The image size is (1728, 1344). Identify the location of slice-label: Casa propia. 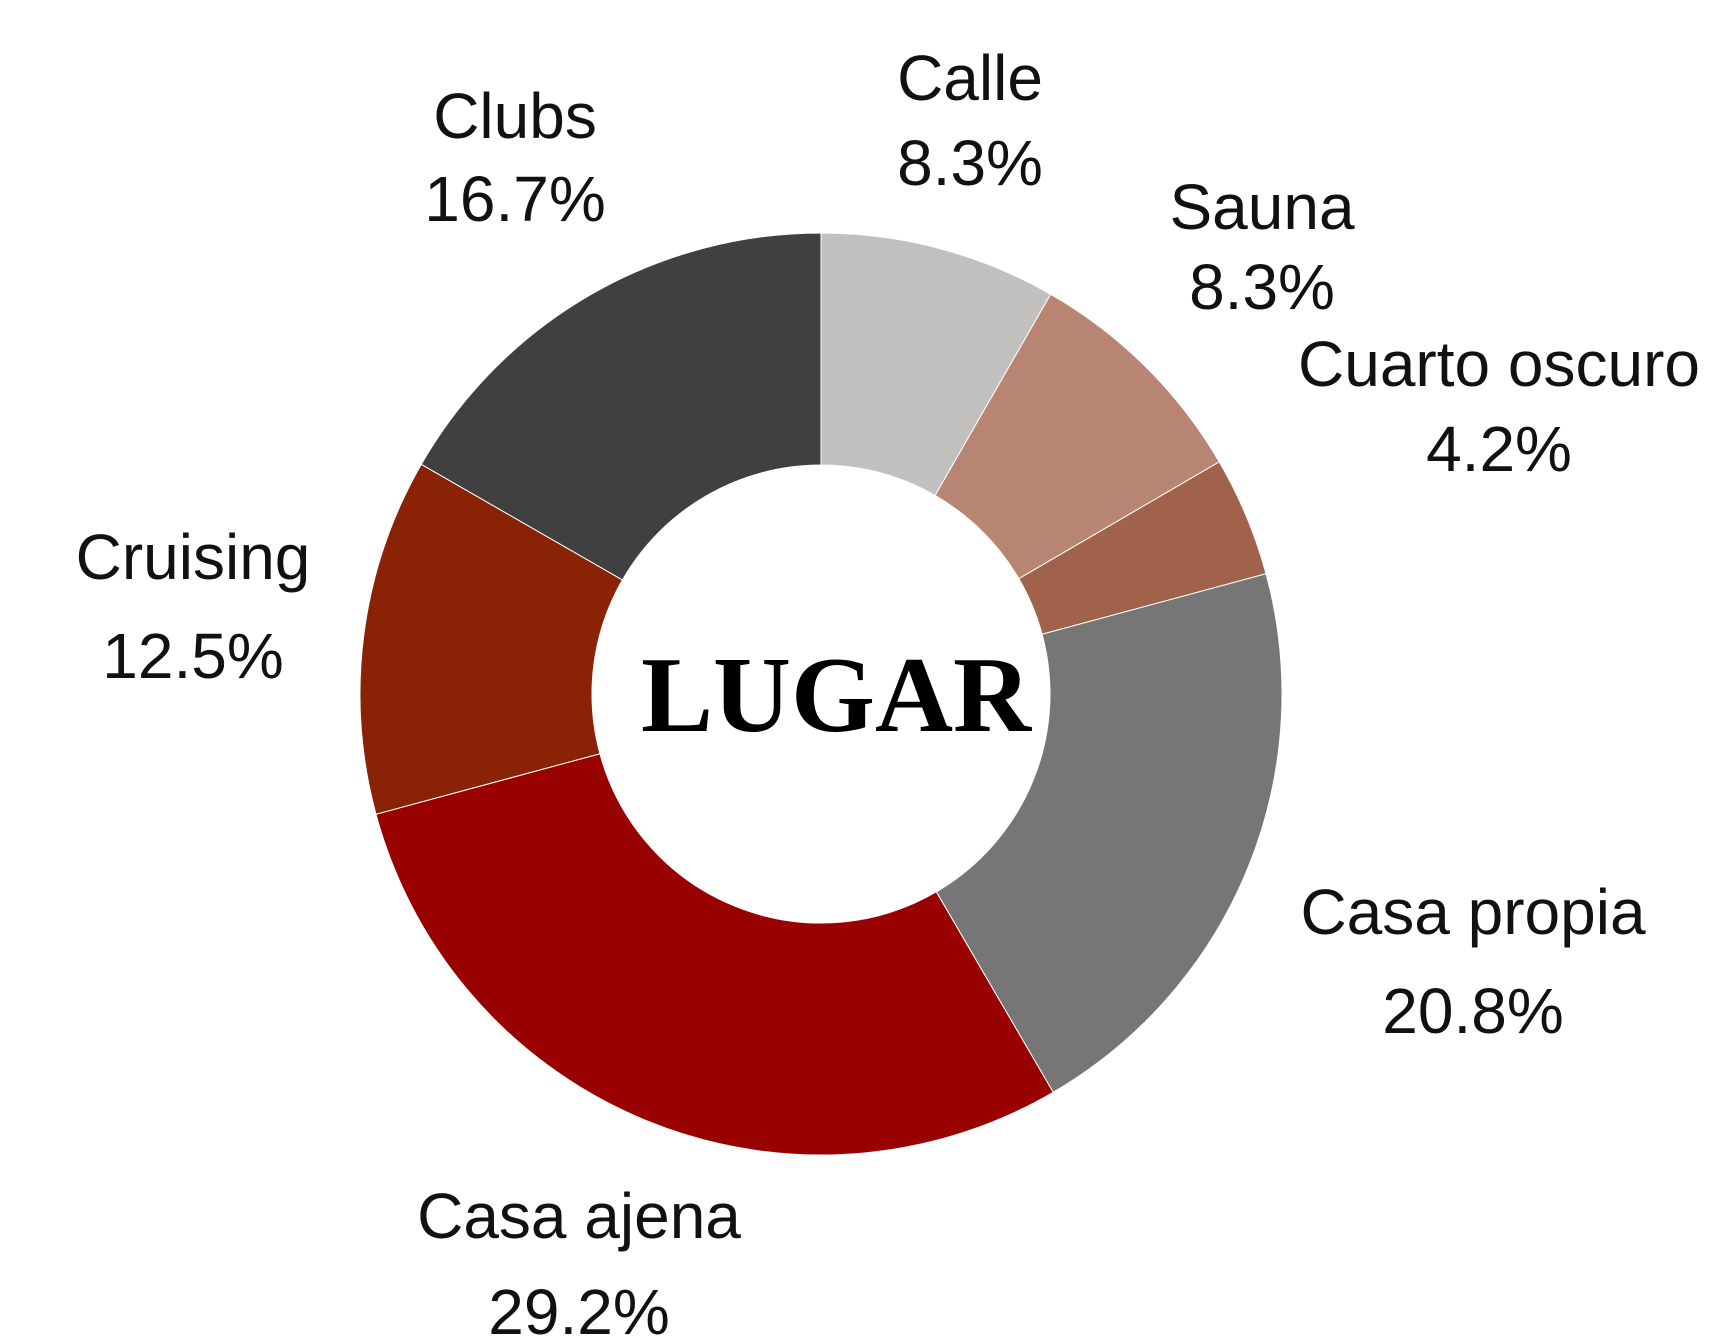
(1473, 912).